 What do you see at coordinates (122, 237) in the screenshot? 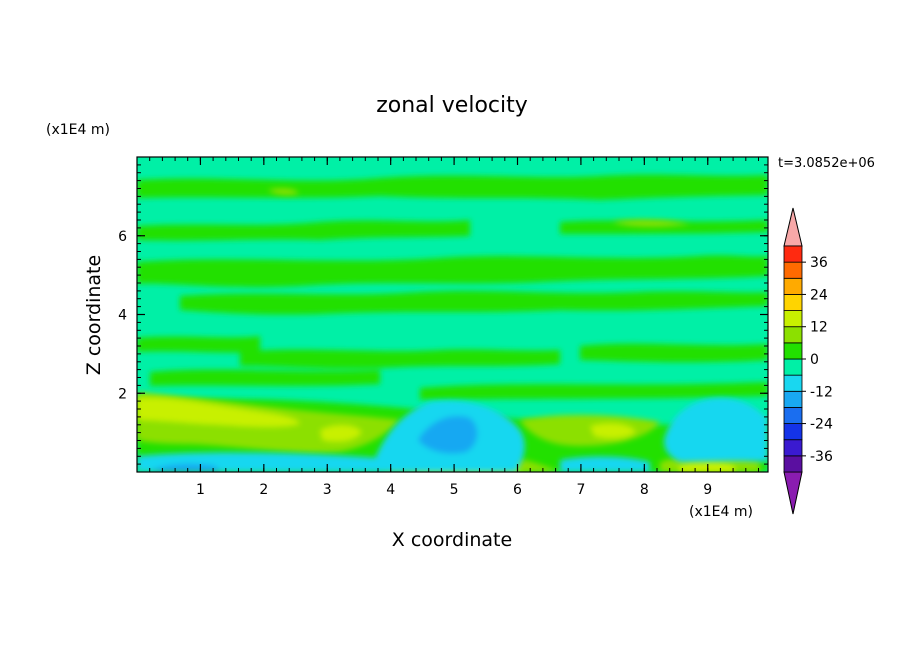
I see `y-tick-label: 6` at bounding box center [122, 237].